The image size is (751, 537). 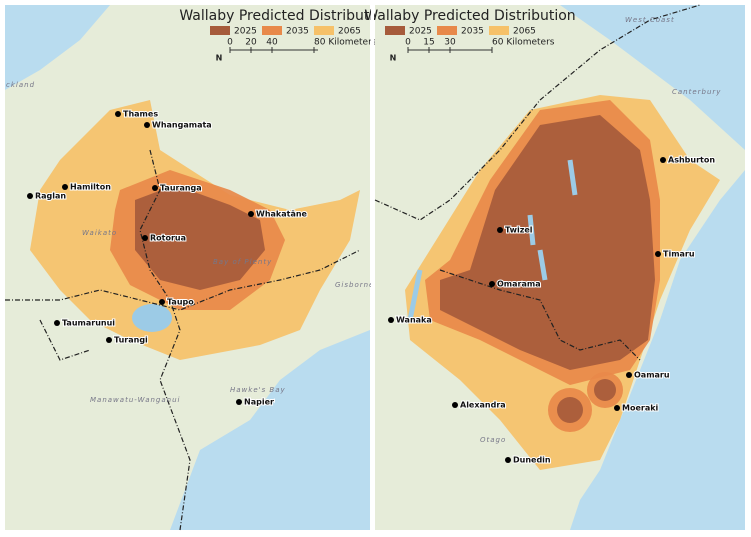 I want to click on scale-label: 60 Kilometers, so click(x=523, y=43).